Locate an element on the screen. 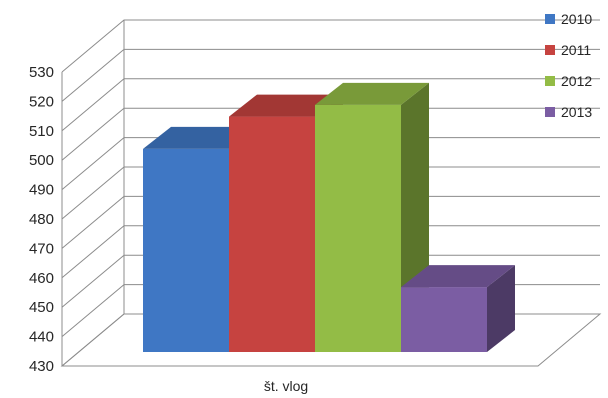 This screenshot has width=608, height=398. y-tick-label: 500 is located at coordinates (41, 160).